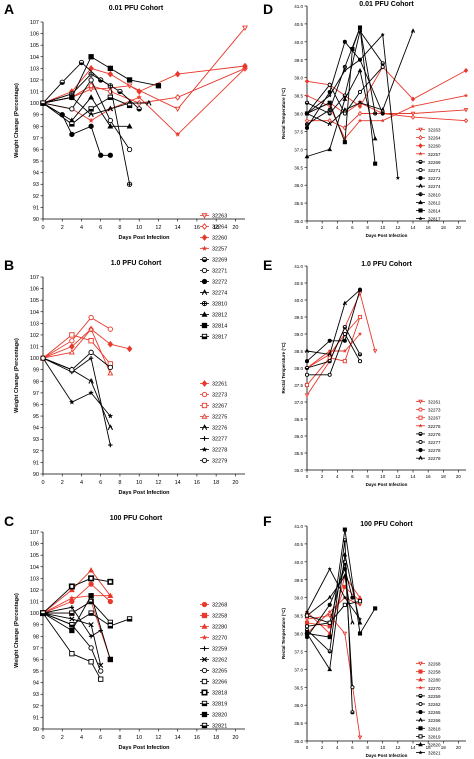 This screenshot has height=759, width=474. What do you see at coordinates (307, 747) in the screenshot?
I see `x-tick-label: 0` at bounding box center [307, 747].